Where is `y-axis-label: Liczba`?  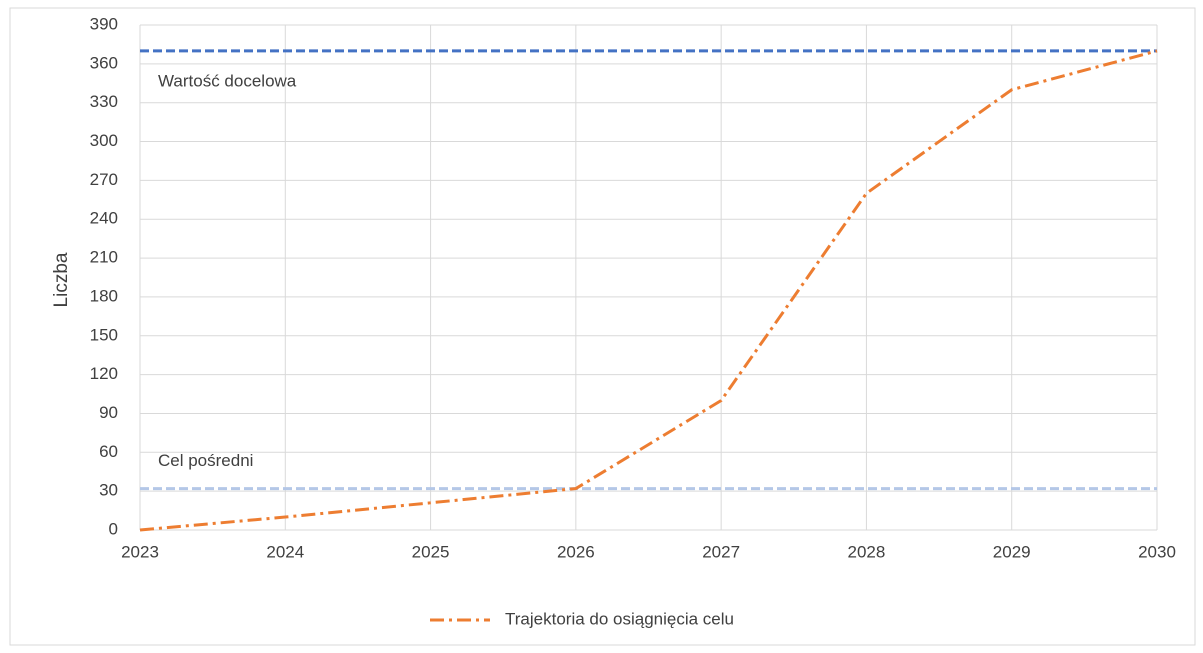
y-axis-label: Liczba is located at coordinates (61, 279).